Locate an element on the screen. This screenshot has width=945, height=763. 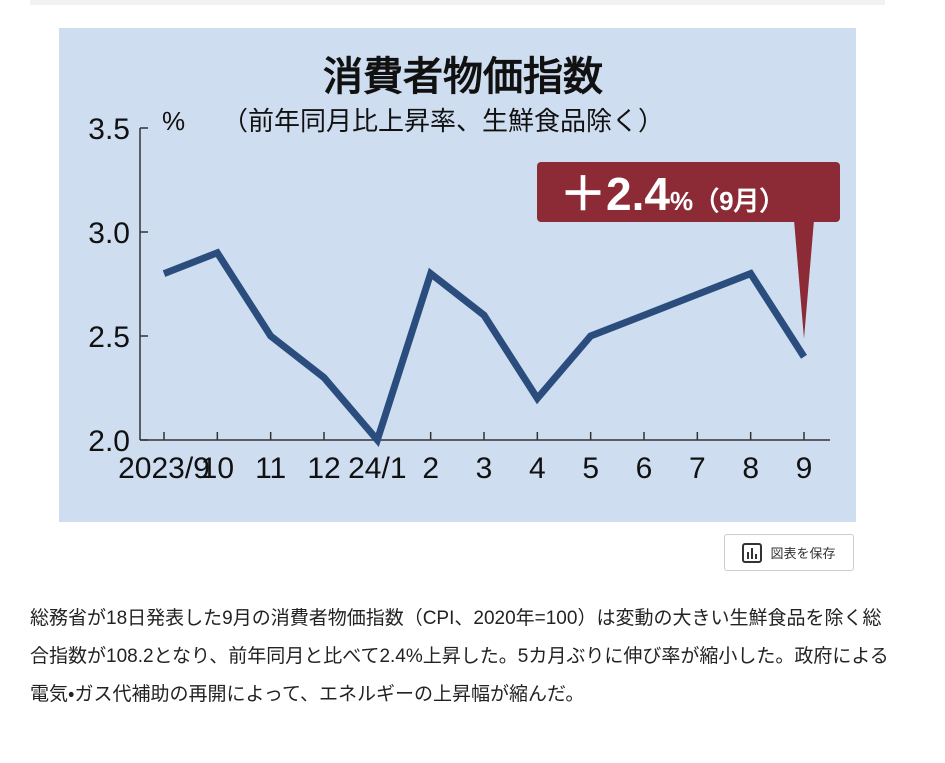
chart-title: 消費者物価指数 is located at coordinates (463, 77).